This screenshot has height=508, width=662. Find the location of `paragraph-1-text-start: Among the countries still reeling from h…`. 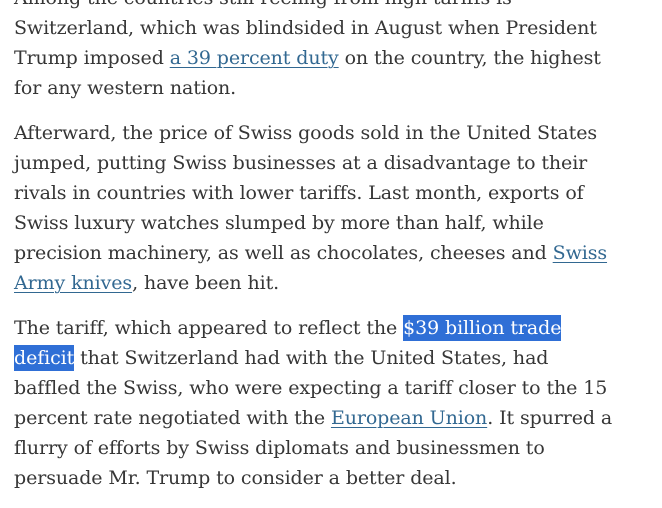

paragraph-1-text-start: Among the countries still reeling from h… is located at coordinates (305, 34).